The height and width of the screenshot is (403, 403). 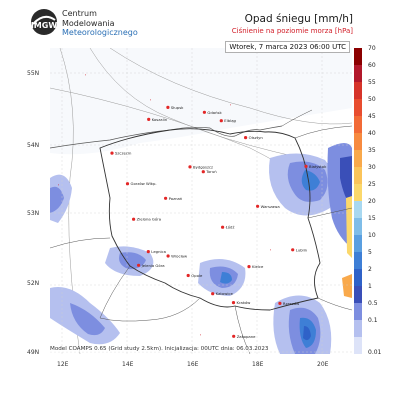 What do you see at coordinates (225, 293) in the screenshot?
I see `city-label: Katowice` at bounding box center [225, 293].